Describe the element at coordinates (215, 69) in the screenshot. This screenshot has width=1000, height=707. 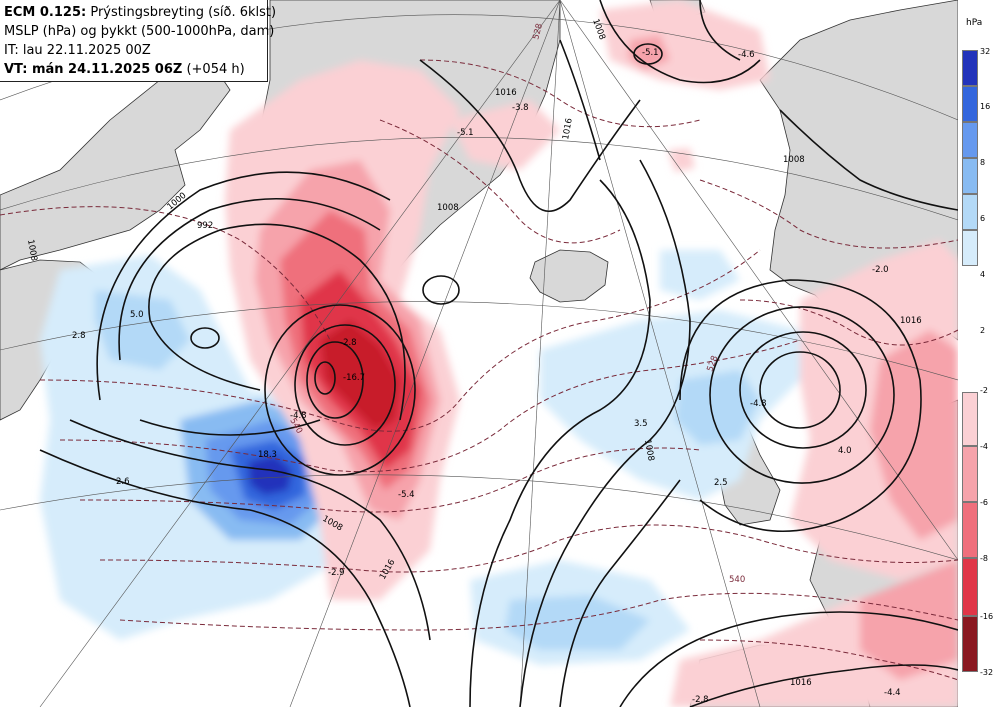
I see `lead-time: (+054 h)` at that location.